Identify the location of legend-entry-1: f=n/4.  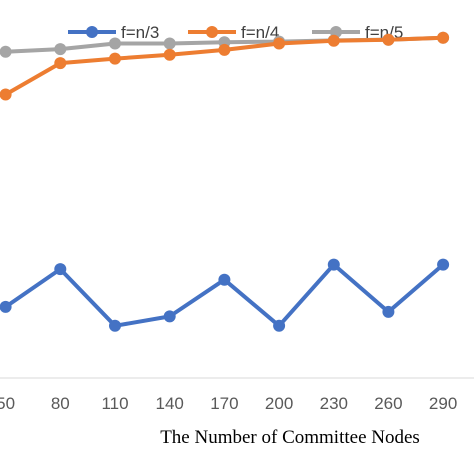
(233, 32).